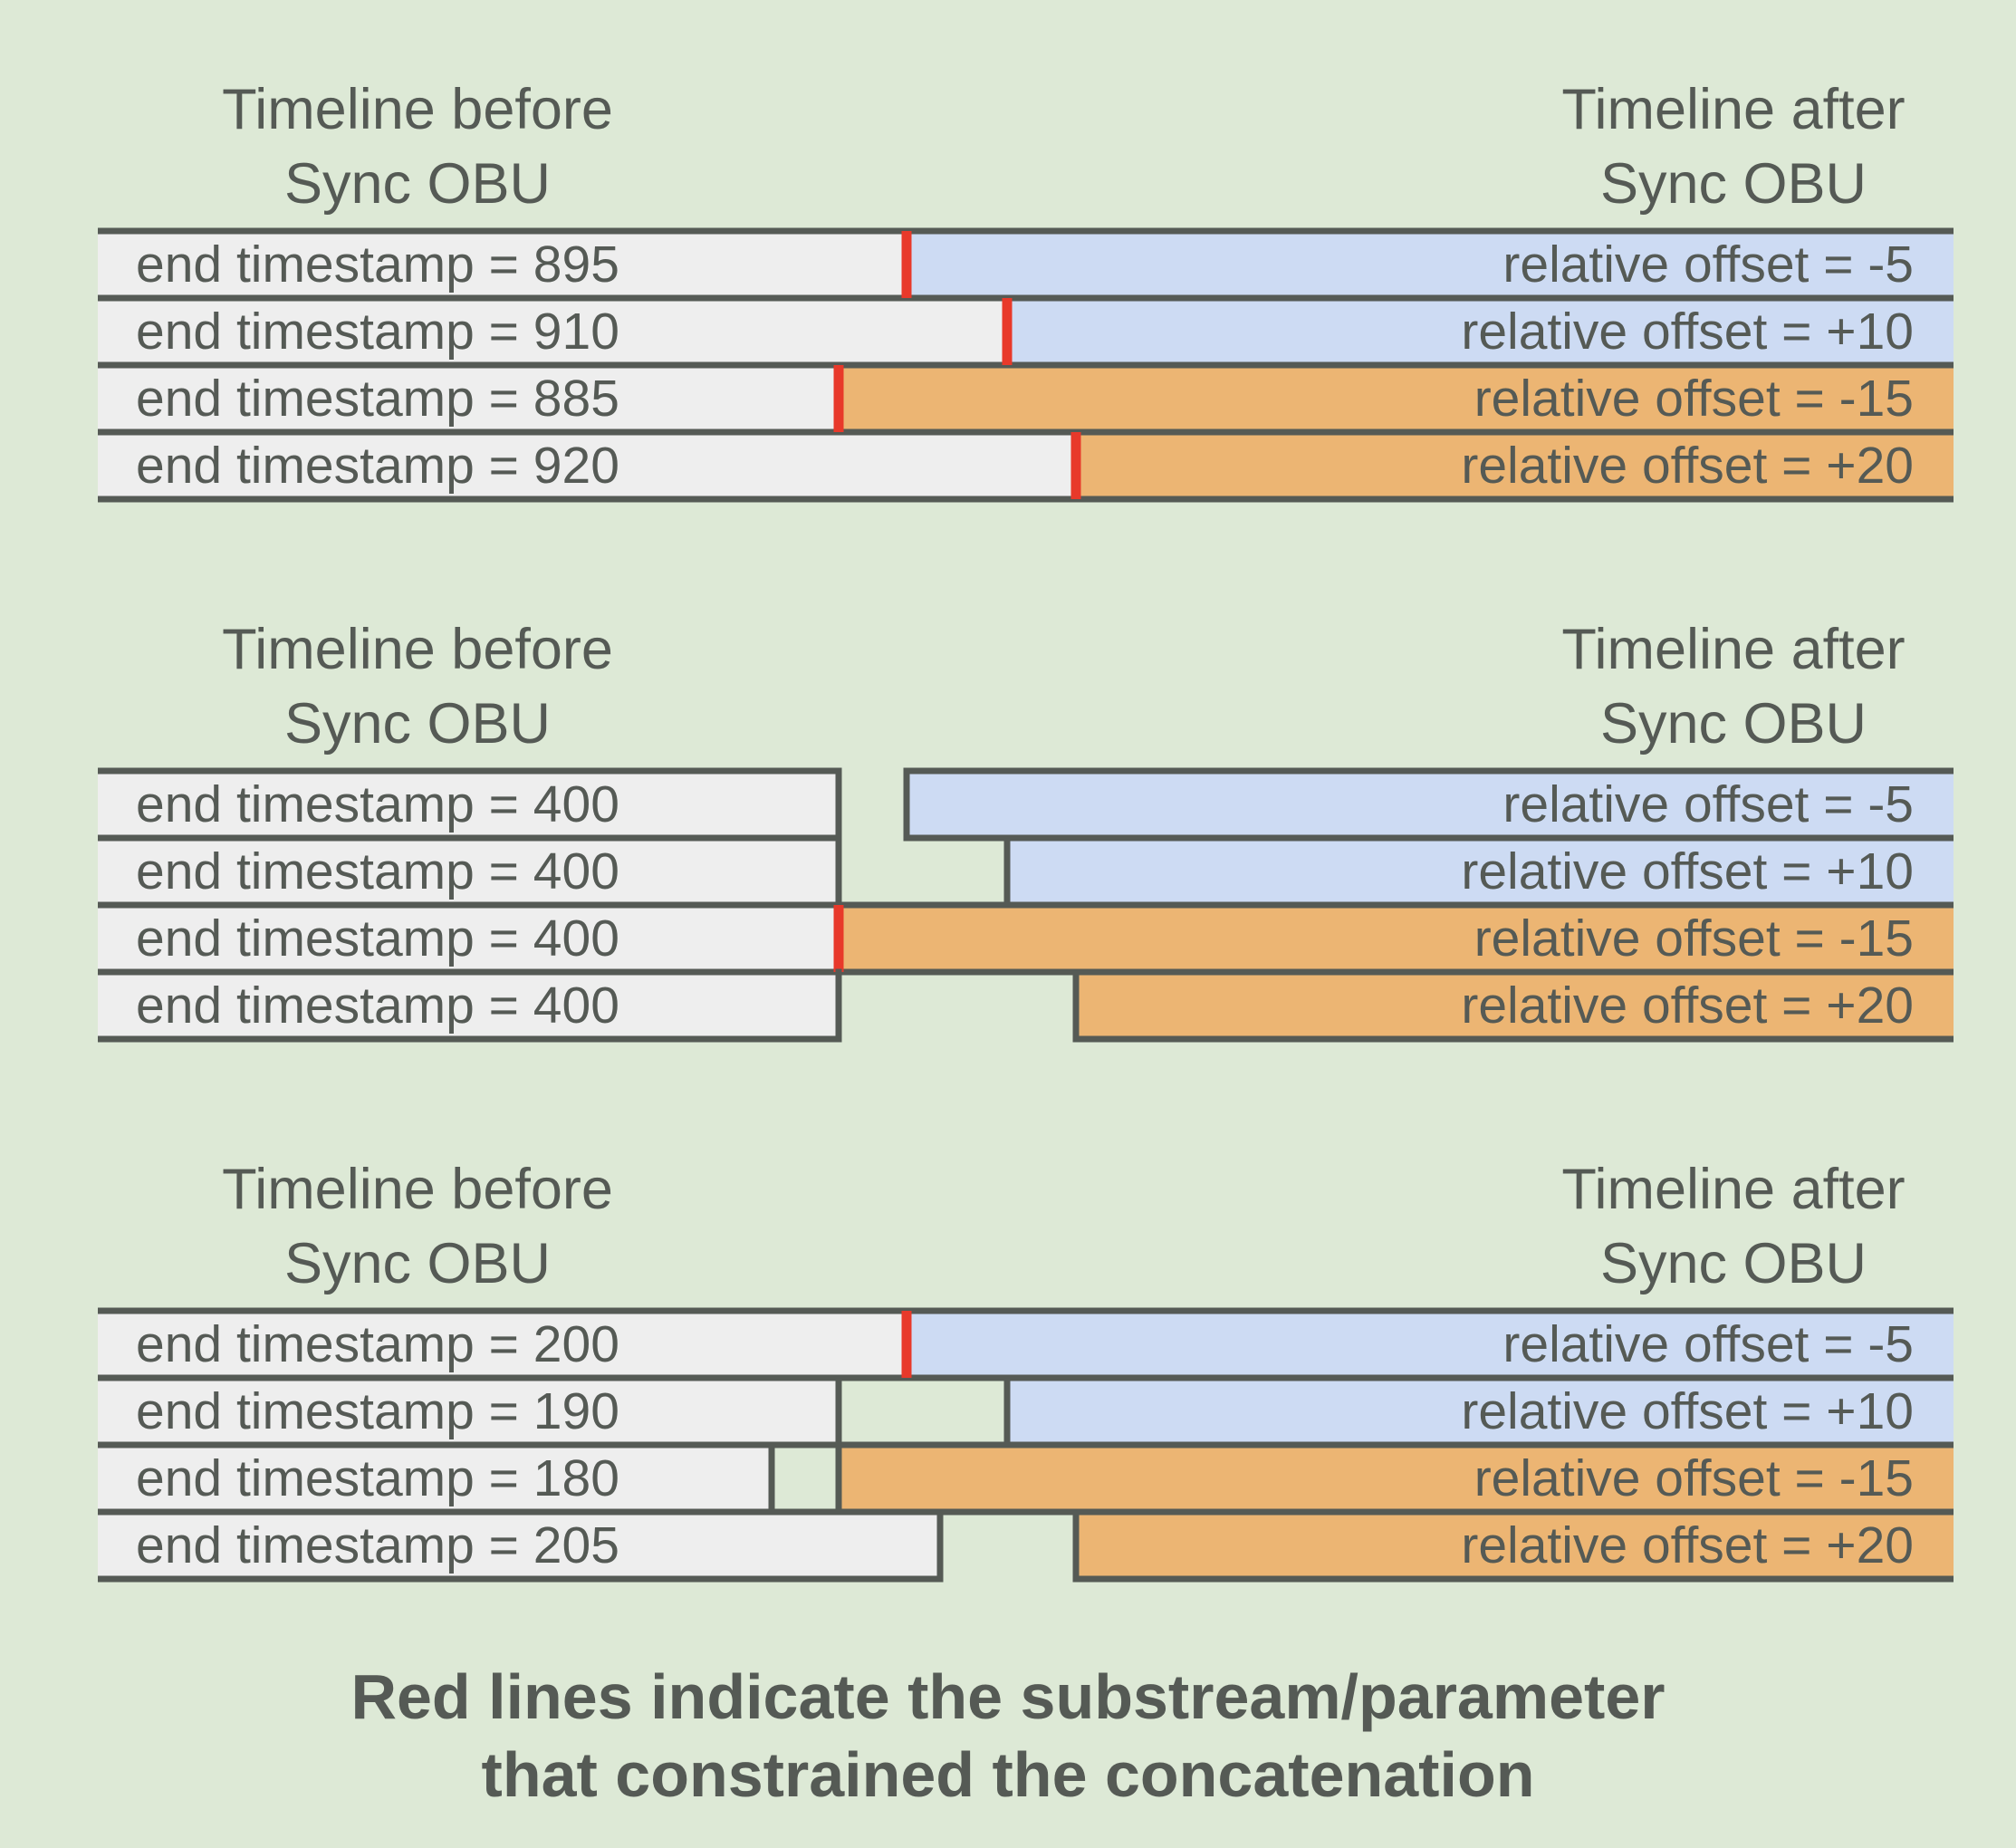 This screenshot has width=2016, height=1848. I want to click on timeline-row: end timestamp = 205 relative offset = +20, so click(1026, 1545).